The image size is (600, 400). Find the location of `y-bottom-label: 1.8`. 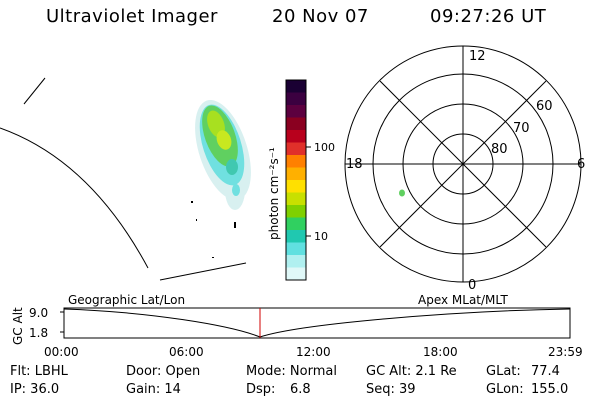

y-bottom-label: 1.8 is located at coordinates (38, 333).